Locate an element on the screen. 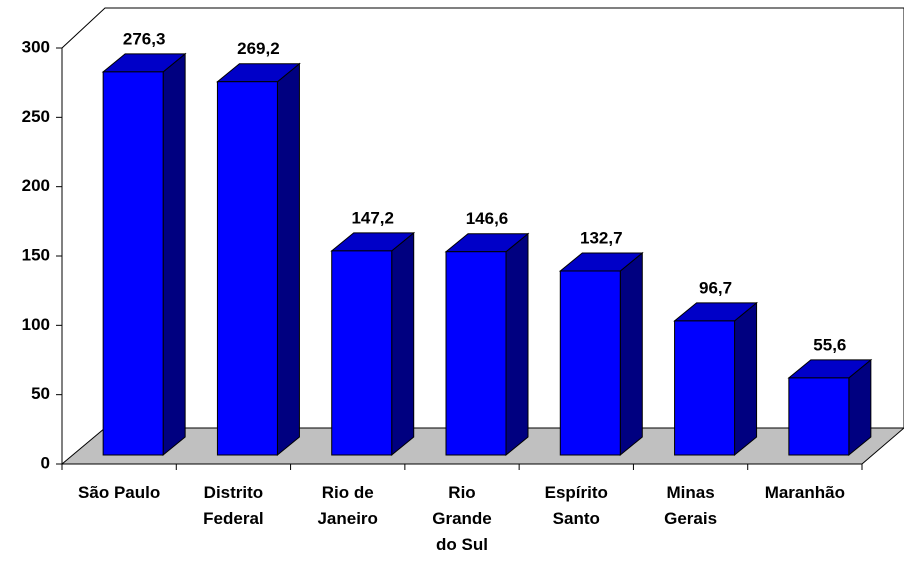 The width and height of the screenshot is (904, 562). y-tick-label: 200 is located at coordinates (36, 185).